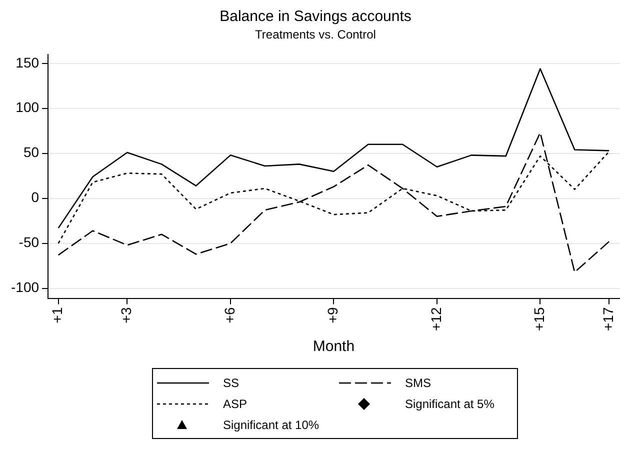 This screenshot has height=457, width=629. I want to click on chart-title: Balance in Savings accounts, so click(316, 17).